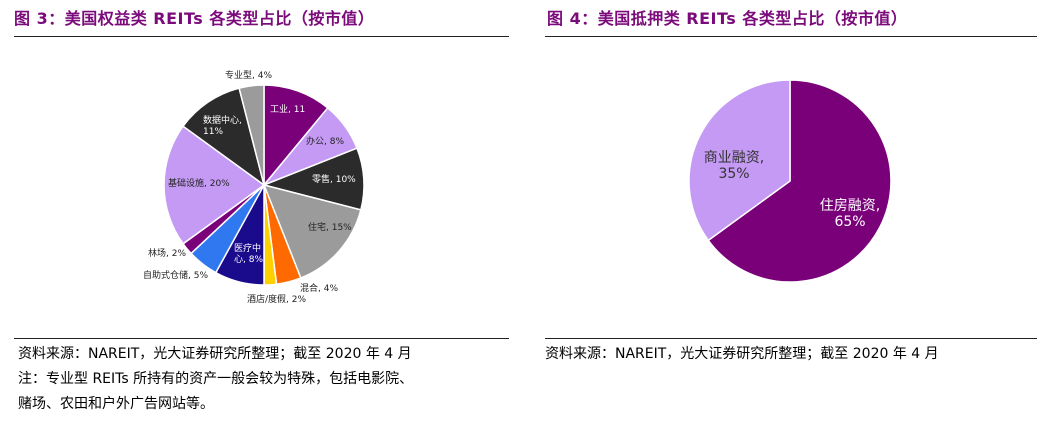 The image size is (1059, 421). What do you see at coordinates (194, 18) in the screenshot?
I see `figure-3-title: 图 3：美国权益类 REITs 各类型占比（按市值）` at bounding box center [194, 18].